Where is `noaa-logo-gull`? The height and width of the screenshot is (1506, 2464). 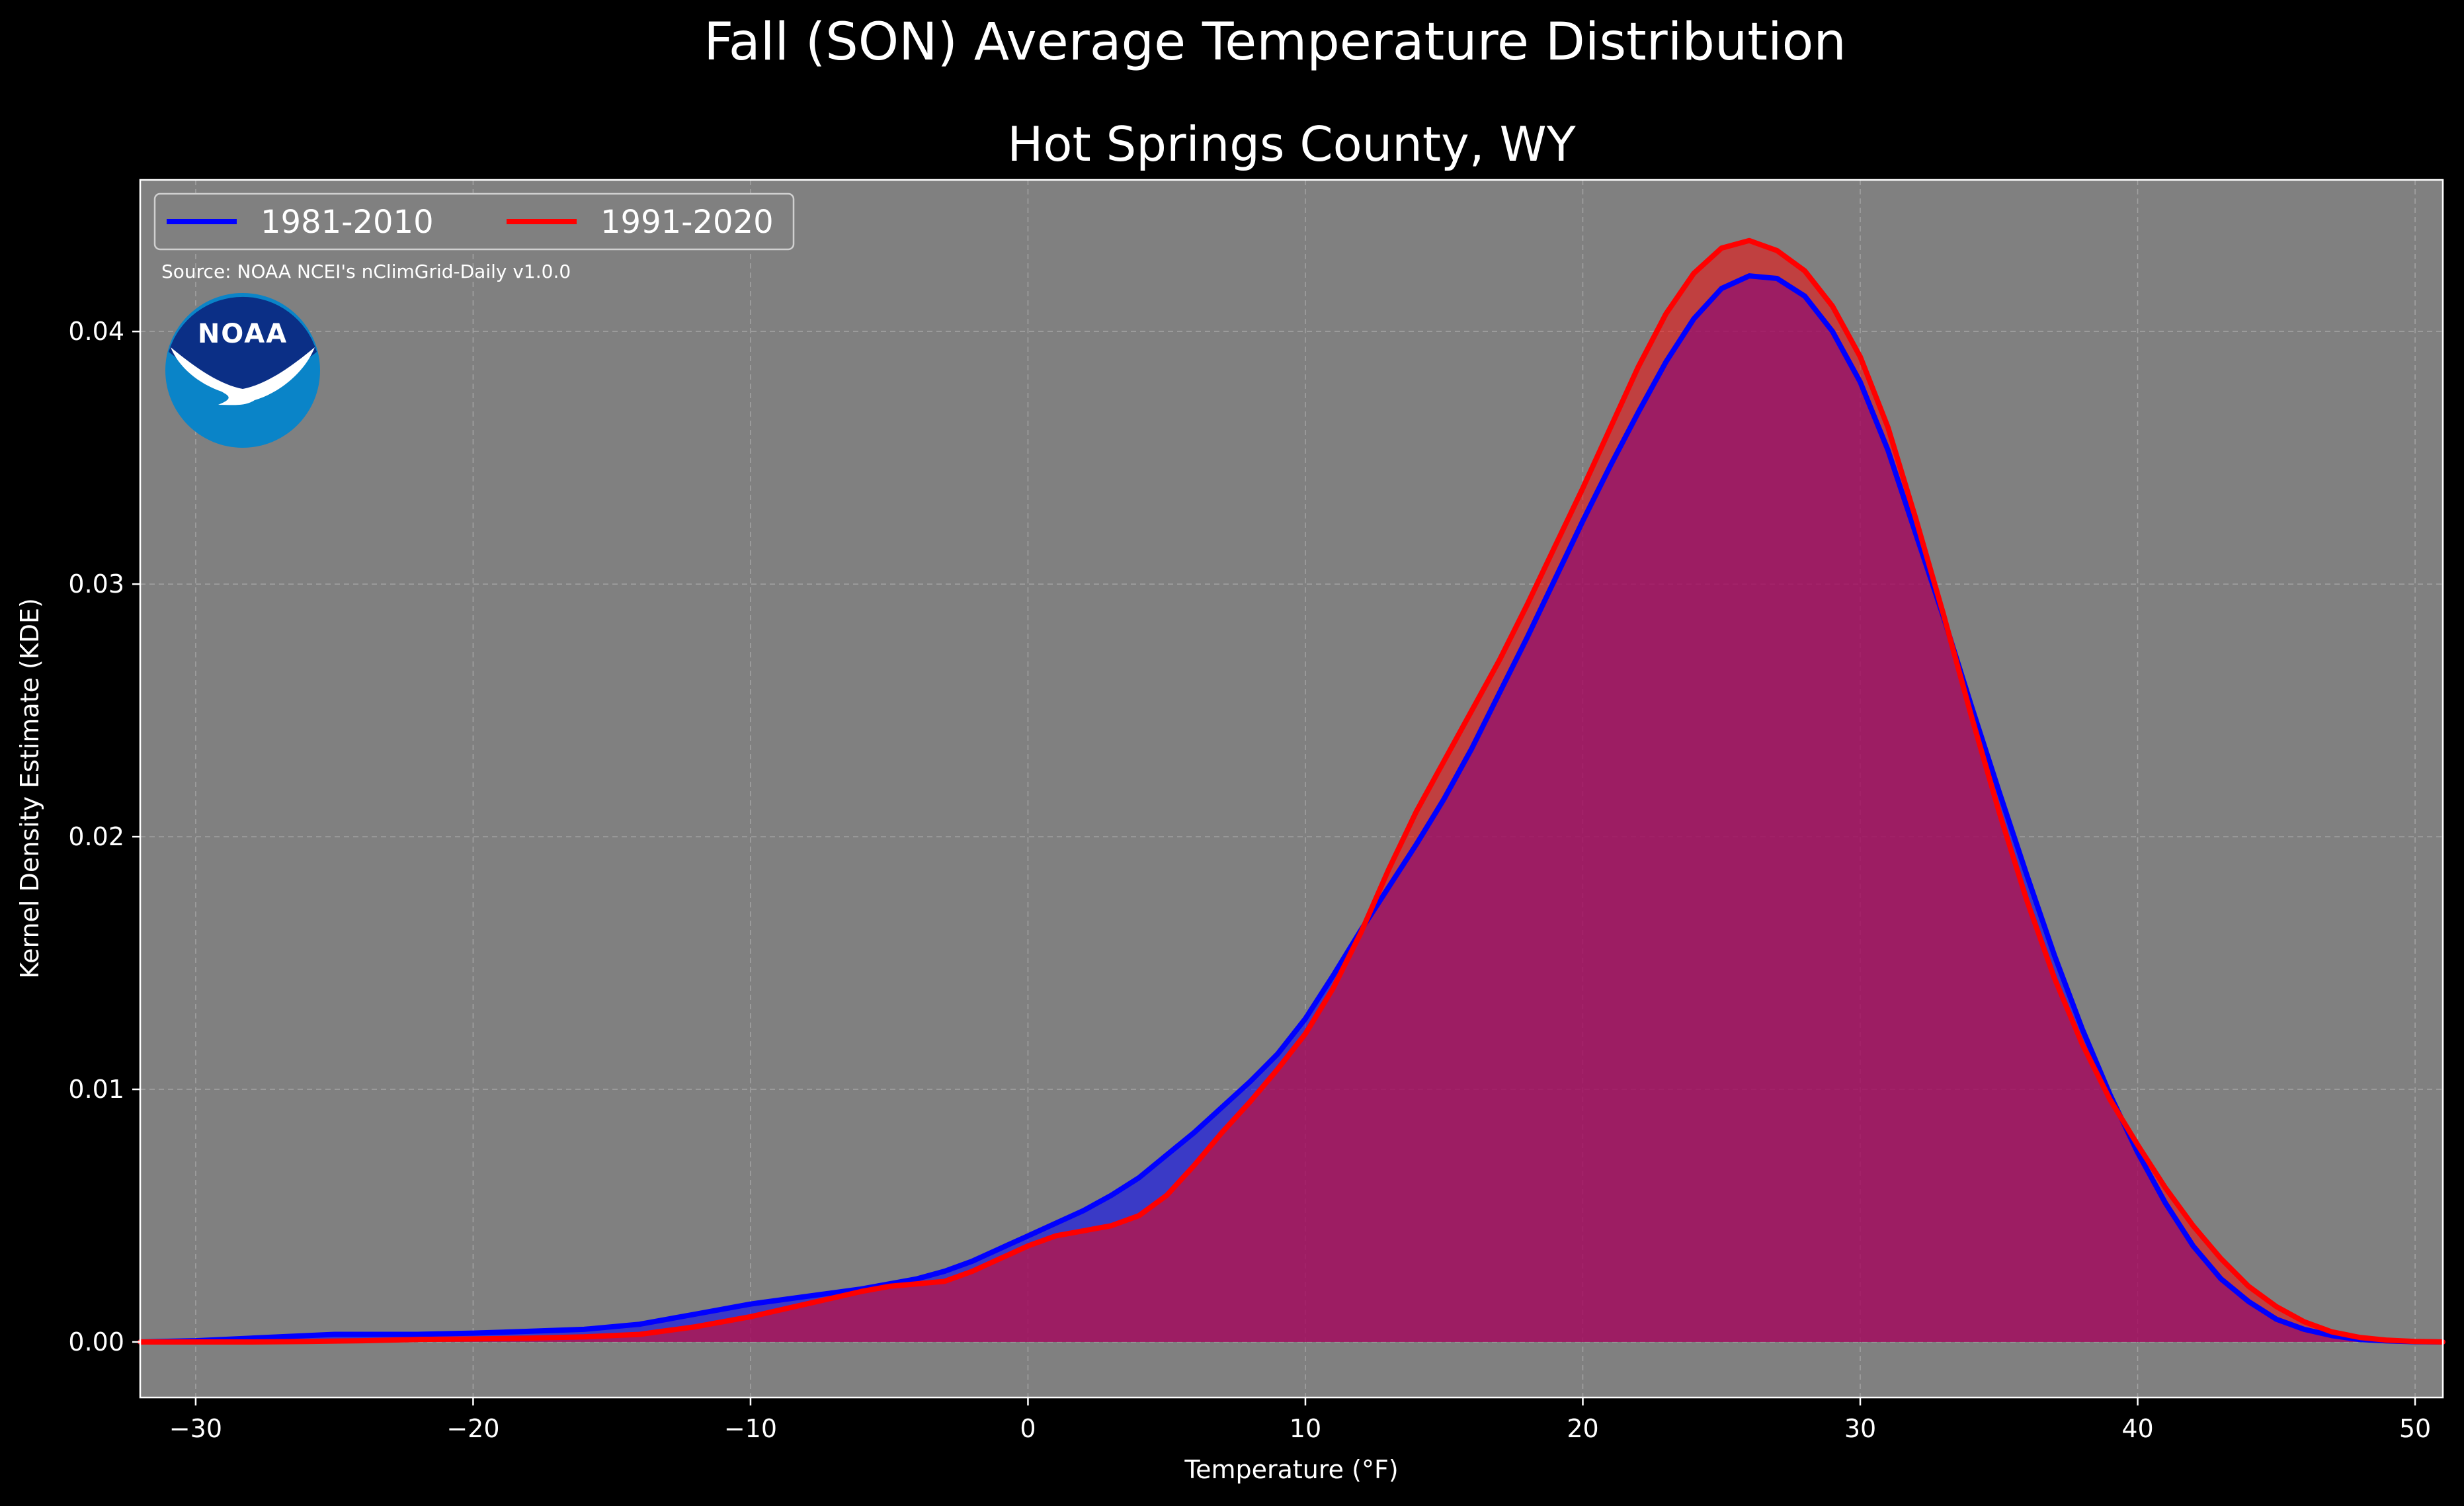
noaa-logo-gull is located at coordinates (243, 376).